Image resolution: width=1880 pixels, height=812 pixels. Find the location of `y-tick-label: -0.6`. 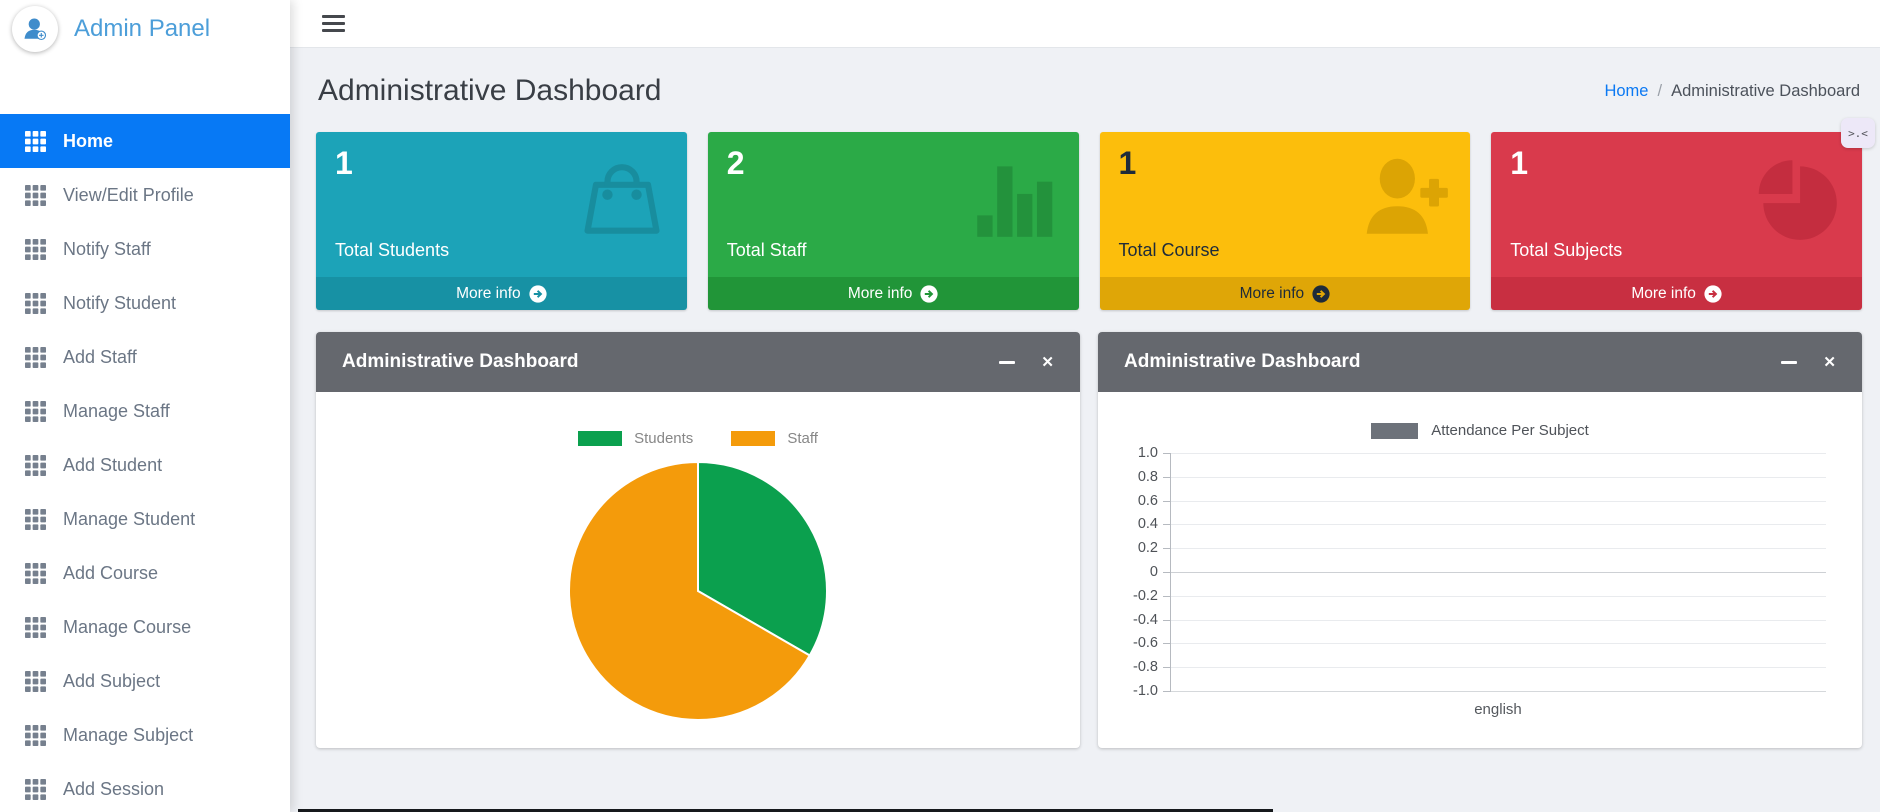

y-tick-label: -0.6 is located at coordinates (1145, 643).